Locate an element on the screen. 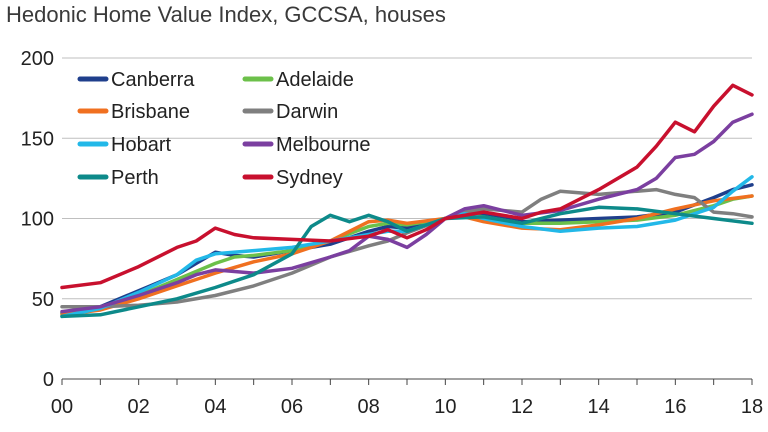 The image size is (768, 432). legend-label-canberra: Canberra is located at coordinates (153, 80).